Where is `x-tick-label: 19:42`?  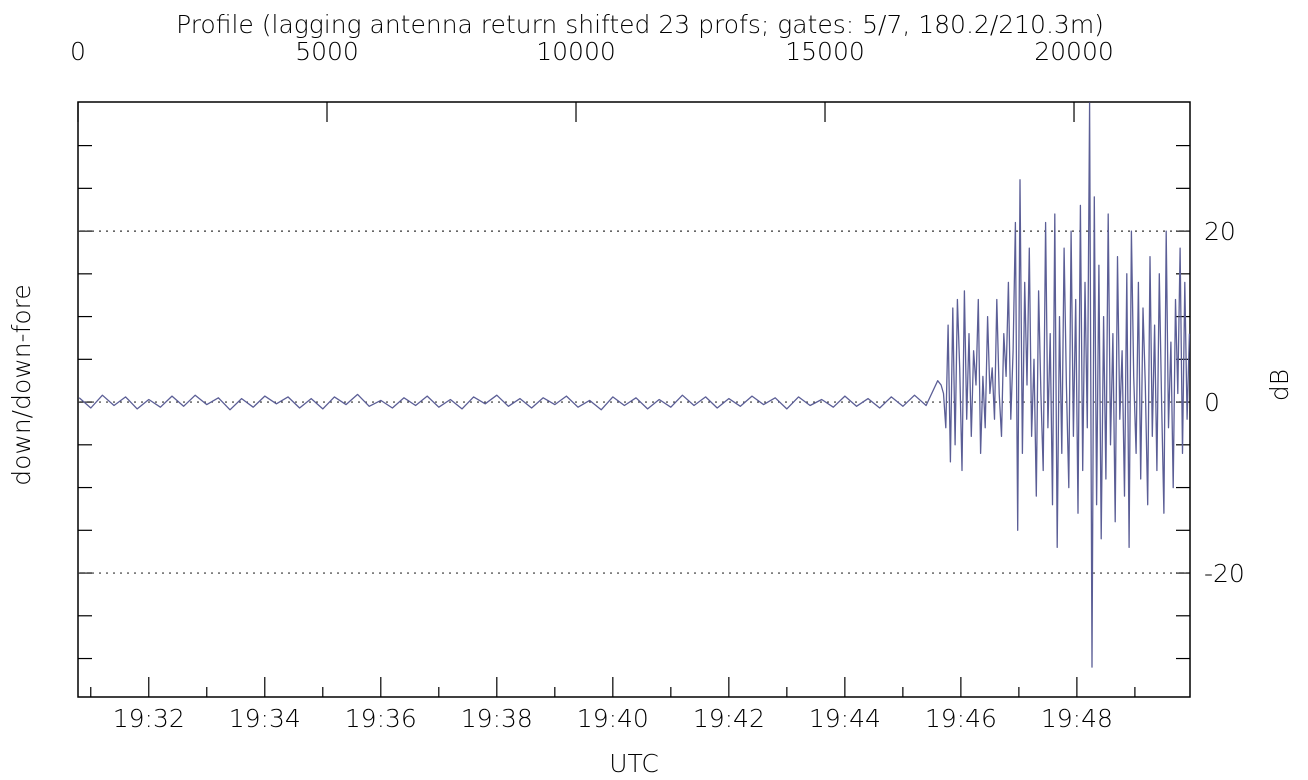
x-tick-label: 19:42 is located at coordinates (729, 718).